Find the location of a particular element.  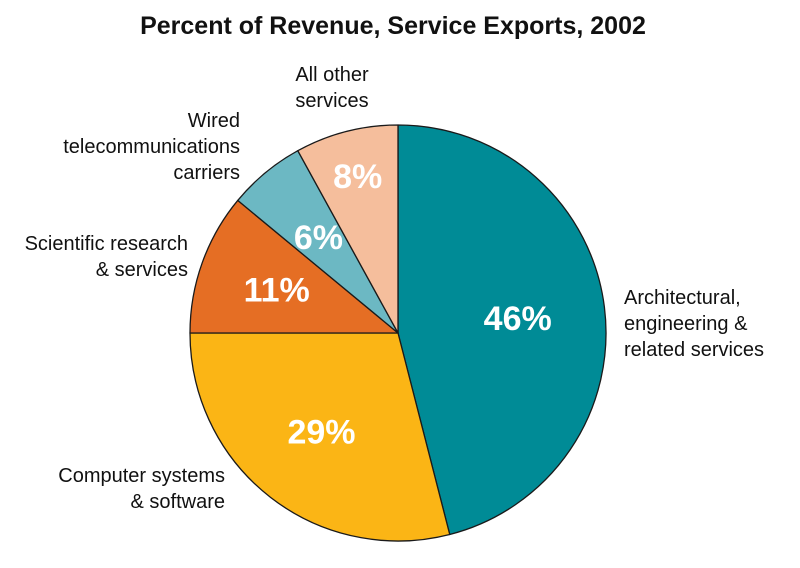

category-label-line: & services is located at coordinates (142, 270).